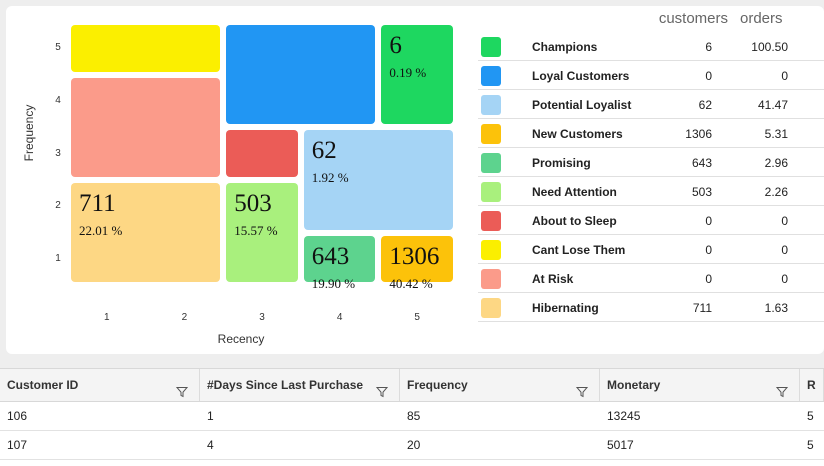  What do you see at coordinates (29, 133) in the screenshot?
I see `y-axis-label: Frequency` at bounding box center [29, 133].